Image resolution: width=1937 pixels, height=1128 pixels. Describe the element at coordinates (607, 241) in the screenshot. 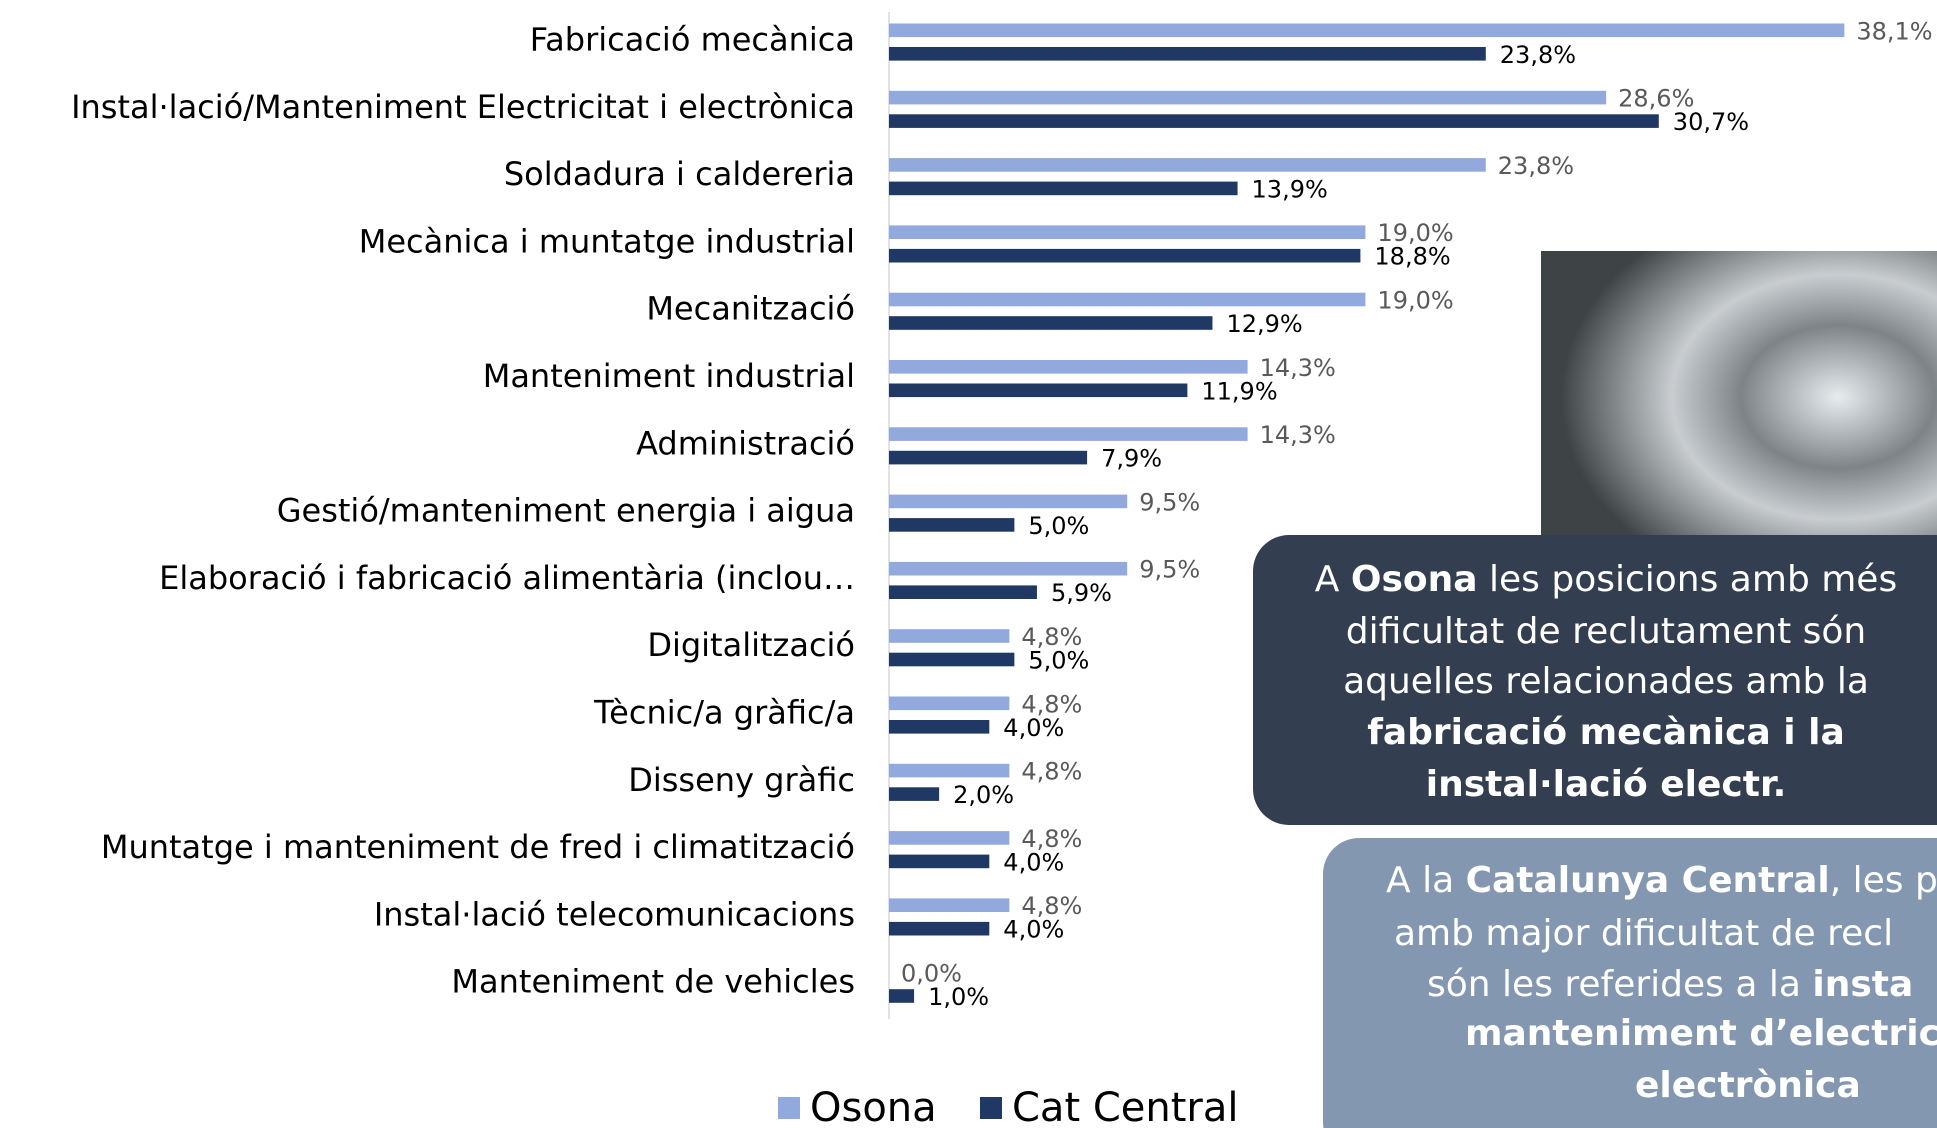

I see `category-label: Mecànica i muntatge industrial` at that location.